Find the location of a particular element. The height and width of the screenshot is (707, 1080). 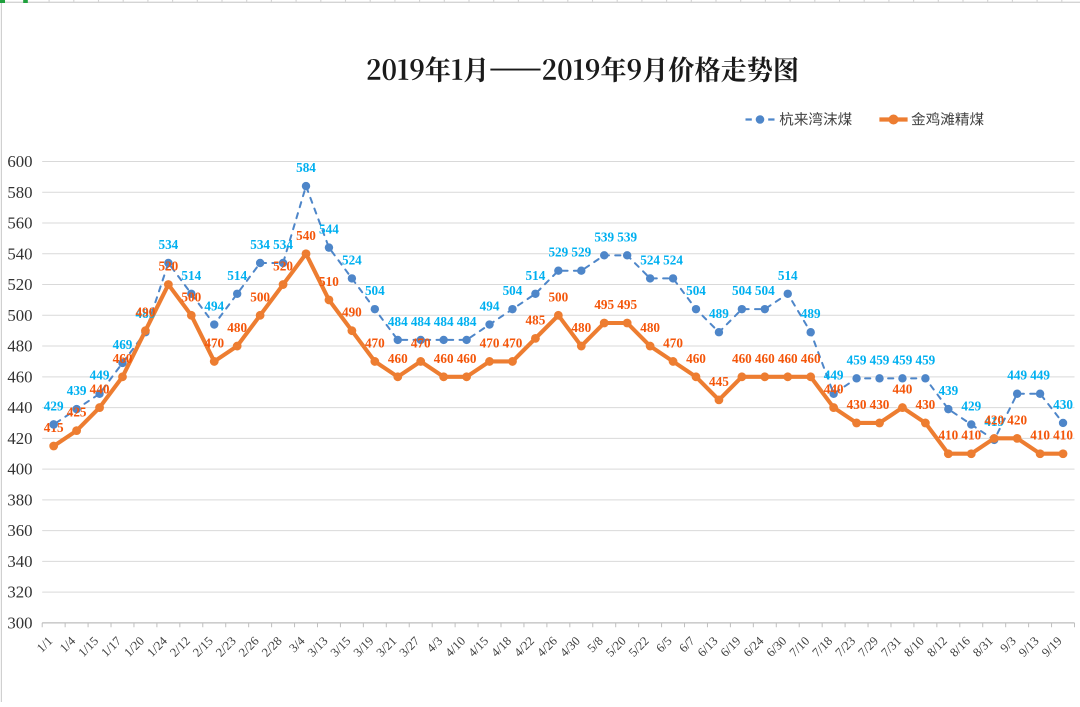

svg-text: 580 is located at coordinates (19, 192).